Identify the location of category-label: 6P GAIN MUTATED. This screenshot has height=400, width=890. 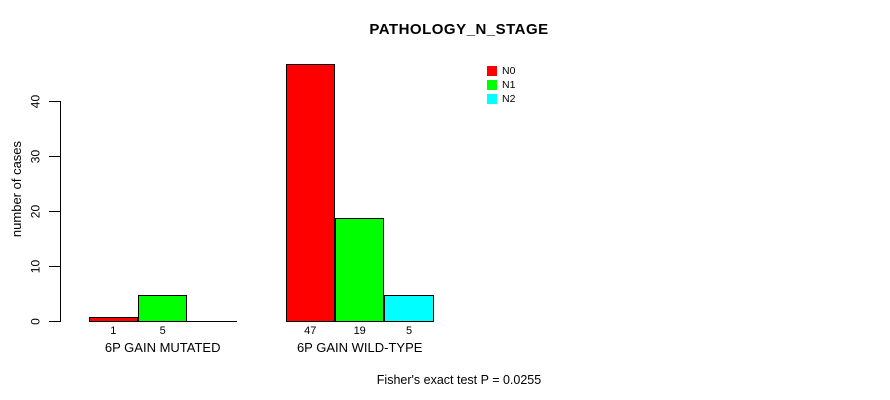
(162, 347).